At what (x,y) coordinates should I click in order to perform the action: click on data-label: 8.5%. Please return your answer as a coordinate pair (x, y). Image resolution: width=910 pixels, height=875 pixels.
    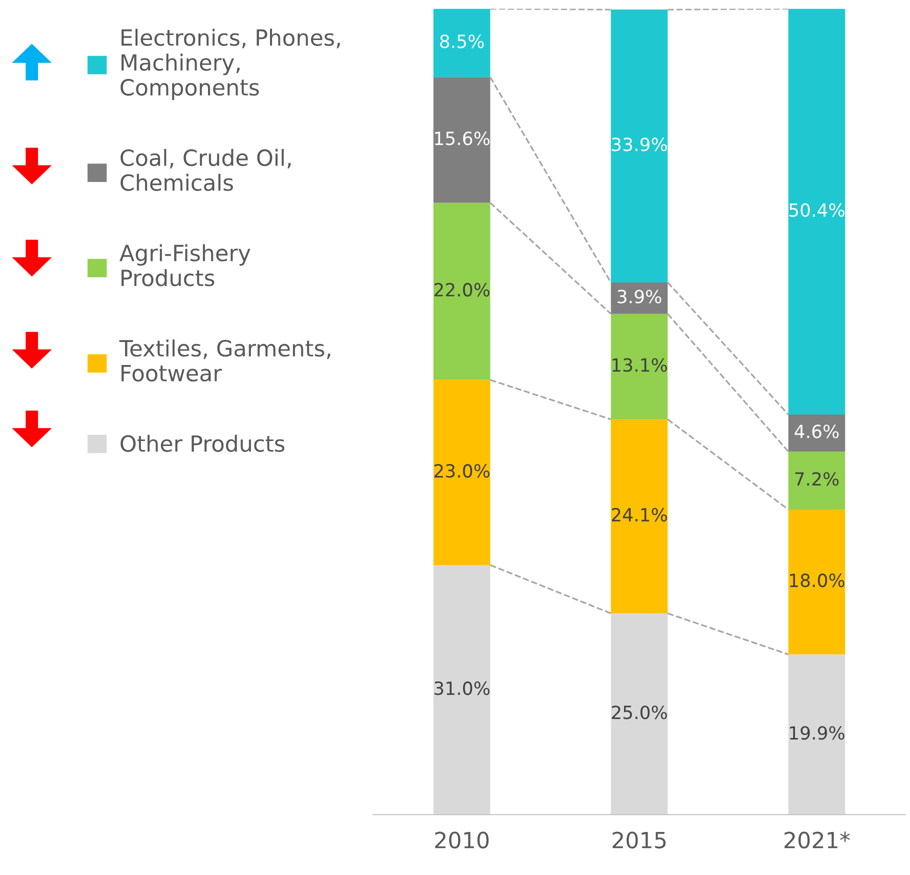
    Looking at the image, I should click on (462, 41).